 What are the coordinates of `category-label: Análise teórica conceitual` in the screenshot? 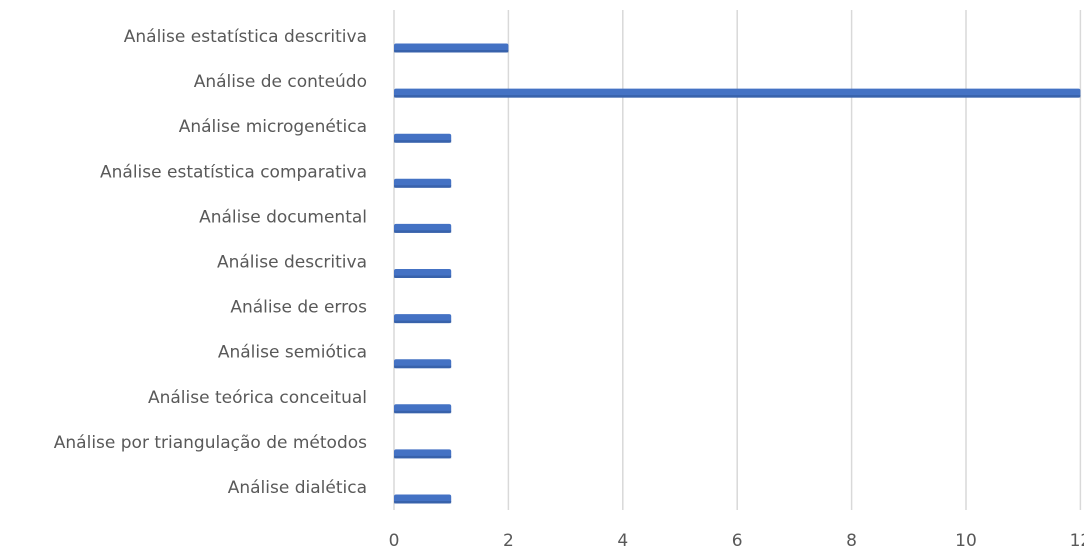 It's located at (257, 398).